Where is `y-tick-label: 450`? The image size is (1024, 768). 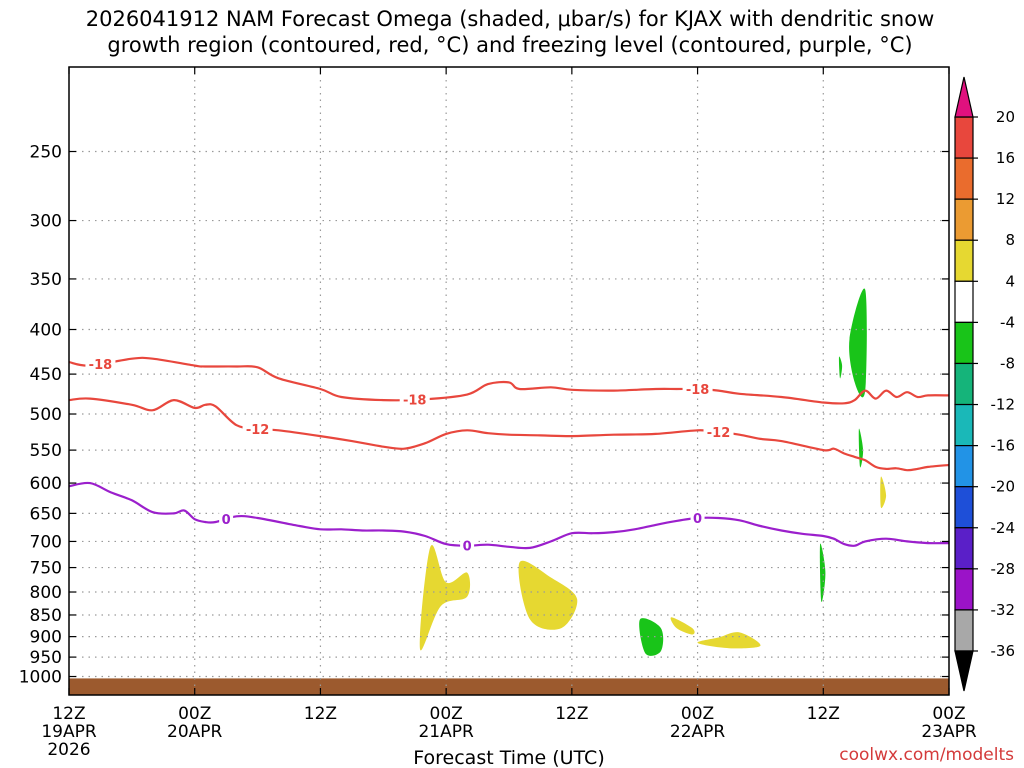
y-tick-label: 450 is located at coordinates (46, 375).